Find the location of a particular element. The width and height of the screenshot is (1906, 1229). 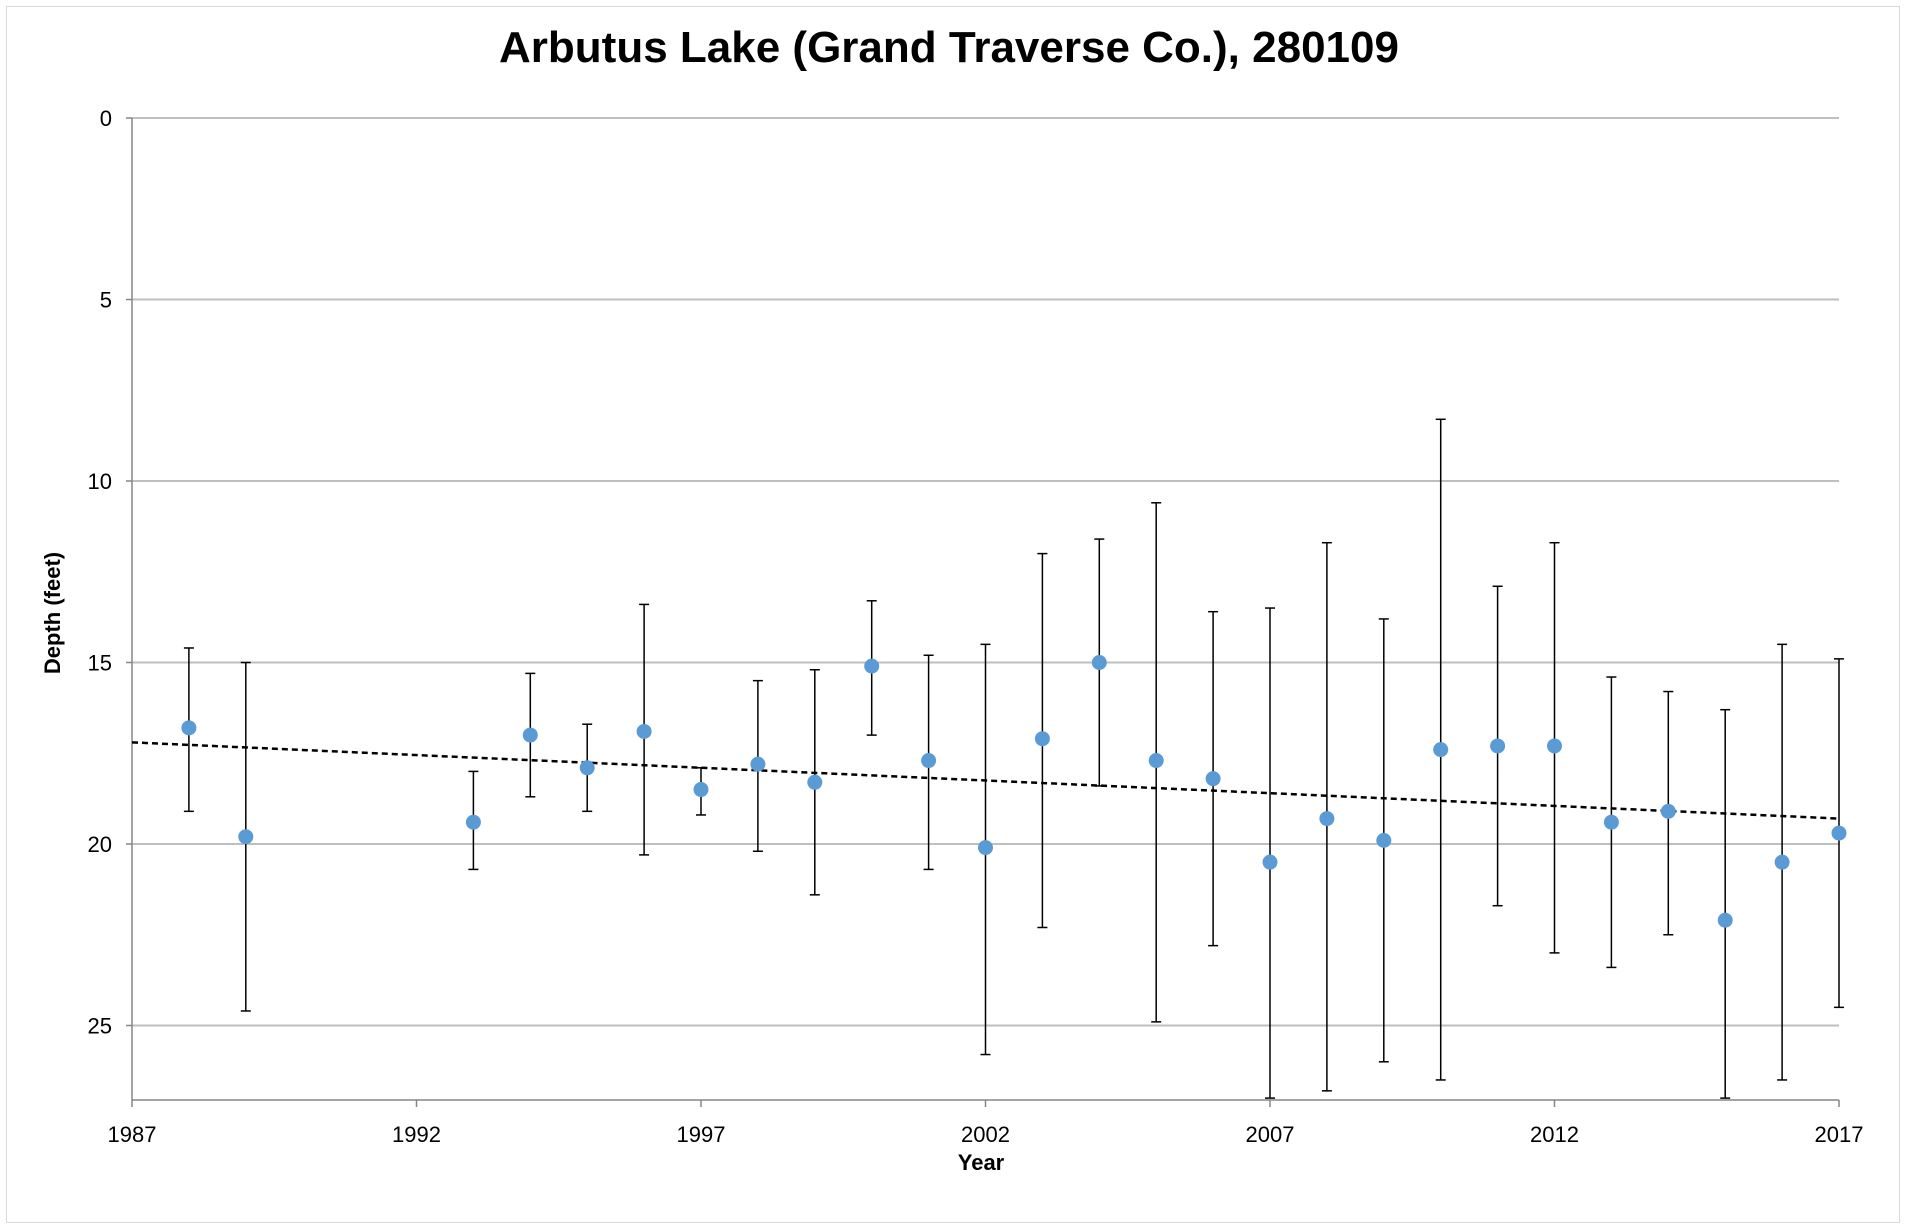

data-point-2017 is located at coordinates (1839, 833).